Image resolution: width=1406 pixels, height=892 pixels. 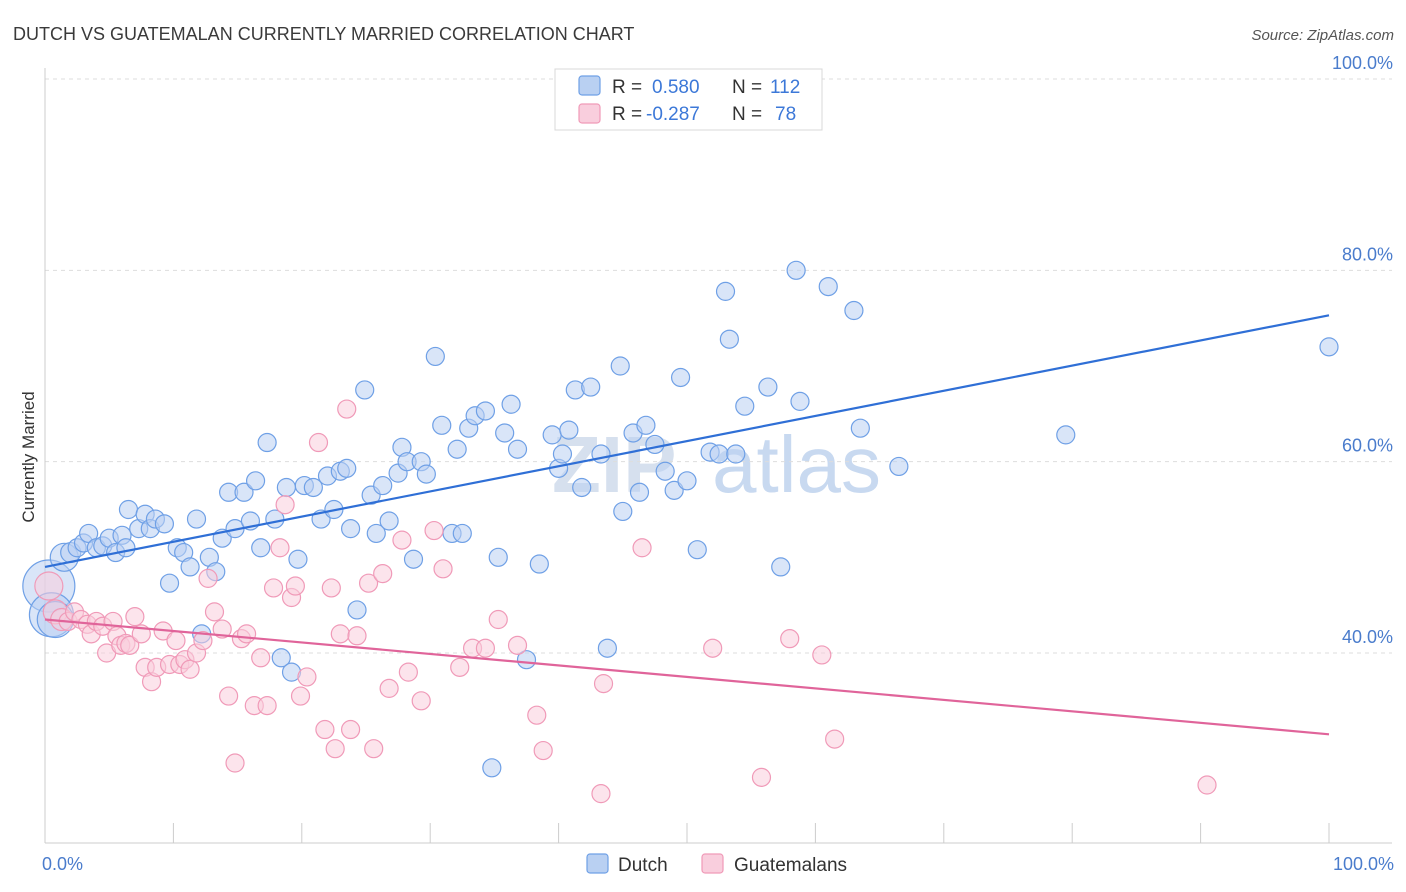 I want to click on legend-swatch-dutch, so click(x=589, y=85).